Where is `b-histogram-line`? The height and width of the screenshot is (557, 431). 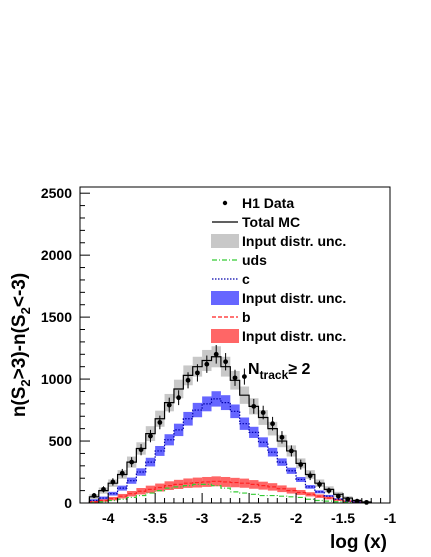 b-histogram-line is located at coordinates (230, 492).